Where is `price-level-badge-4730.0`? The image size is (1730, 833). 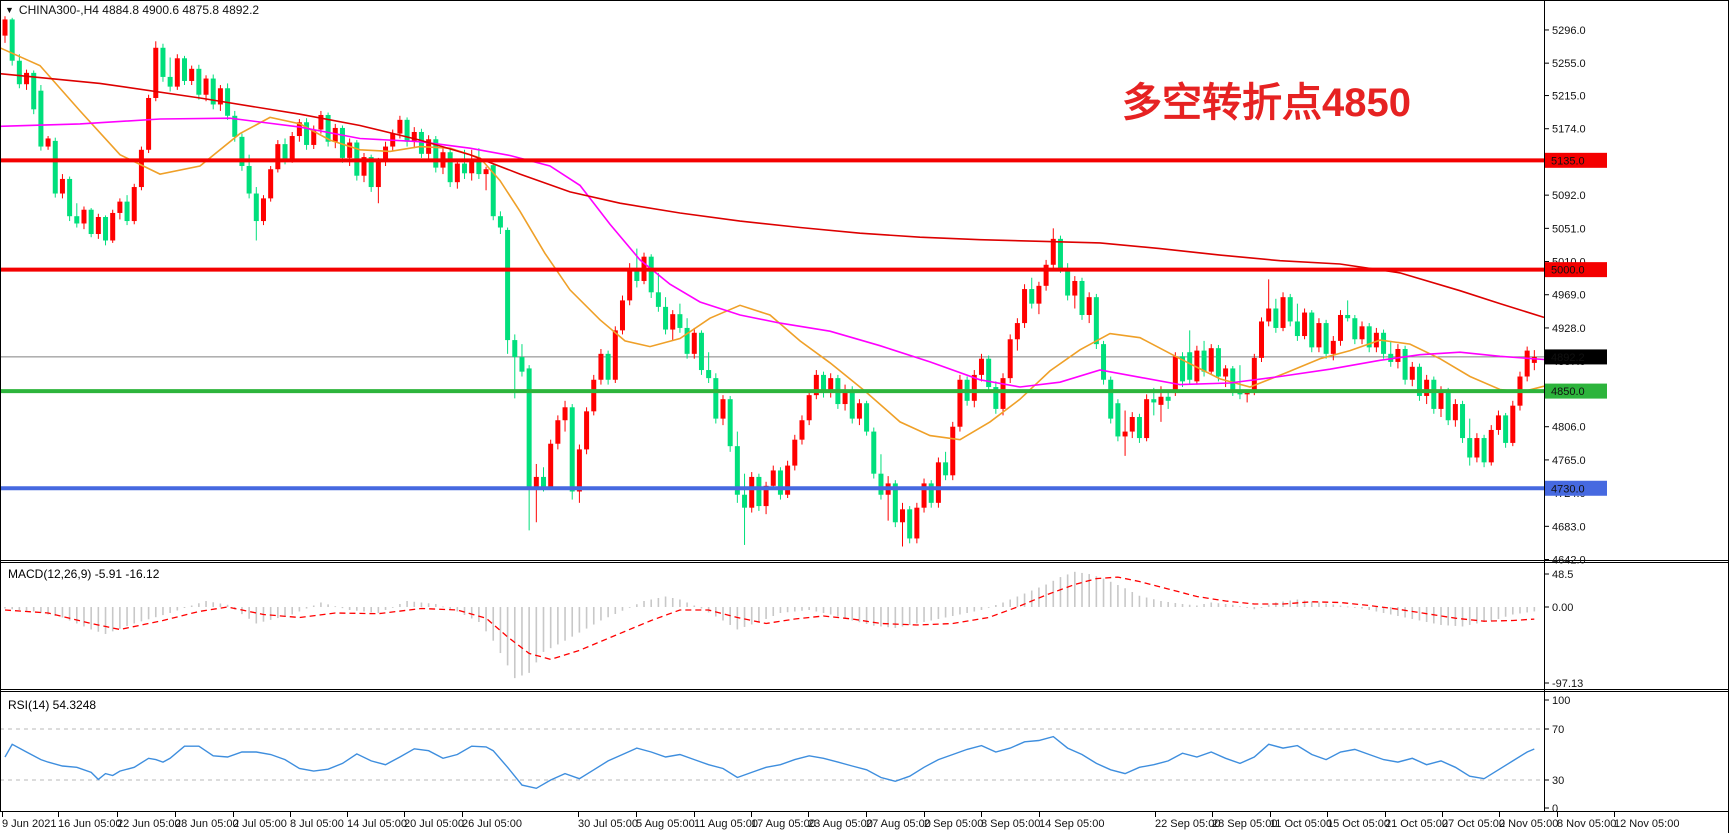
price-level-badge-4730.0 is located at coordinates (1576, 488).